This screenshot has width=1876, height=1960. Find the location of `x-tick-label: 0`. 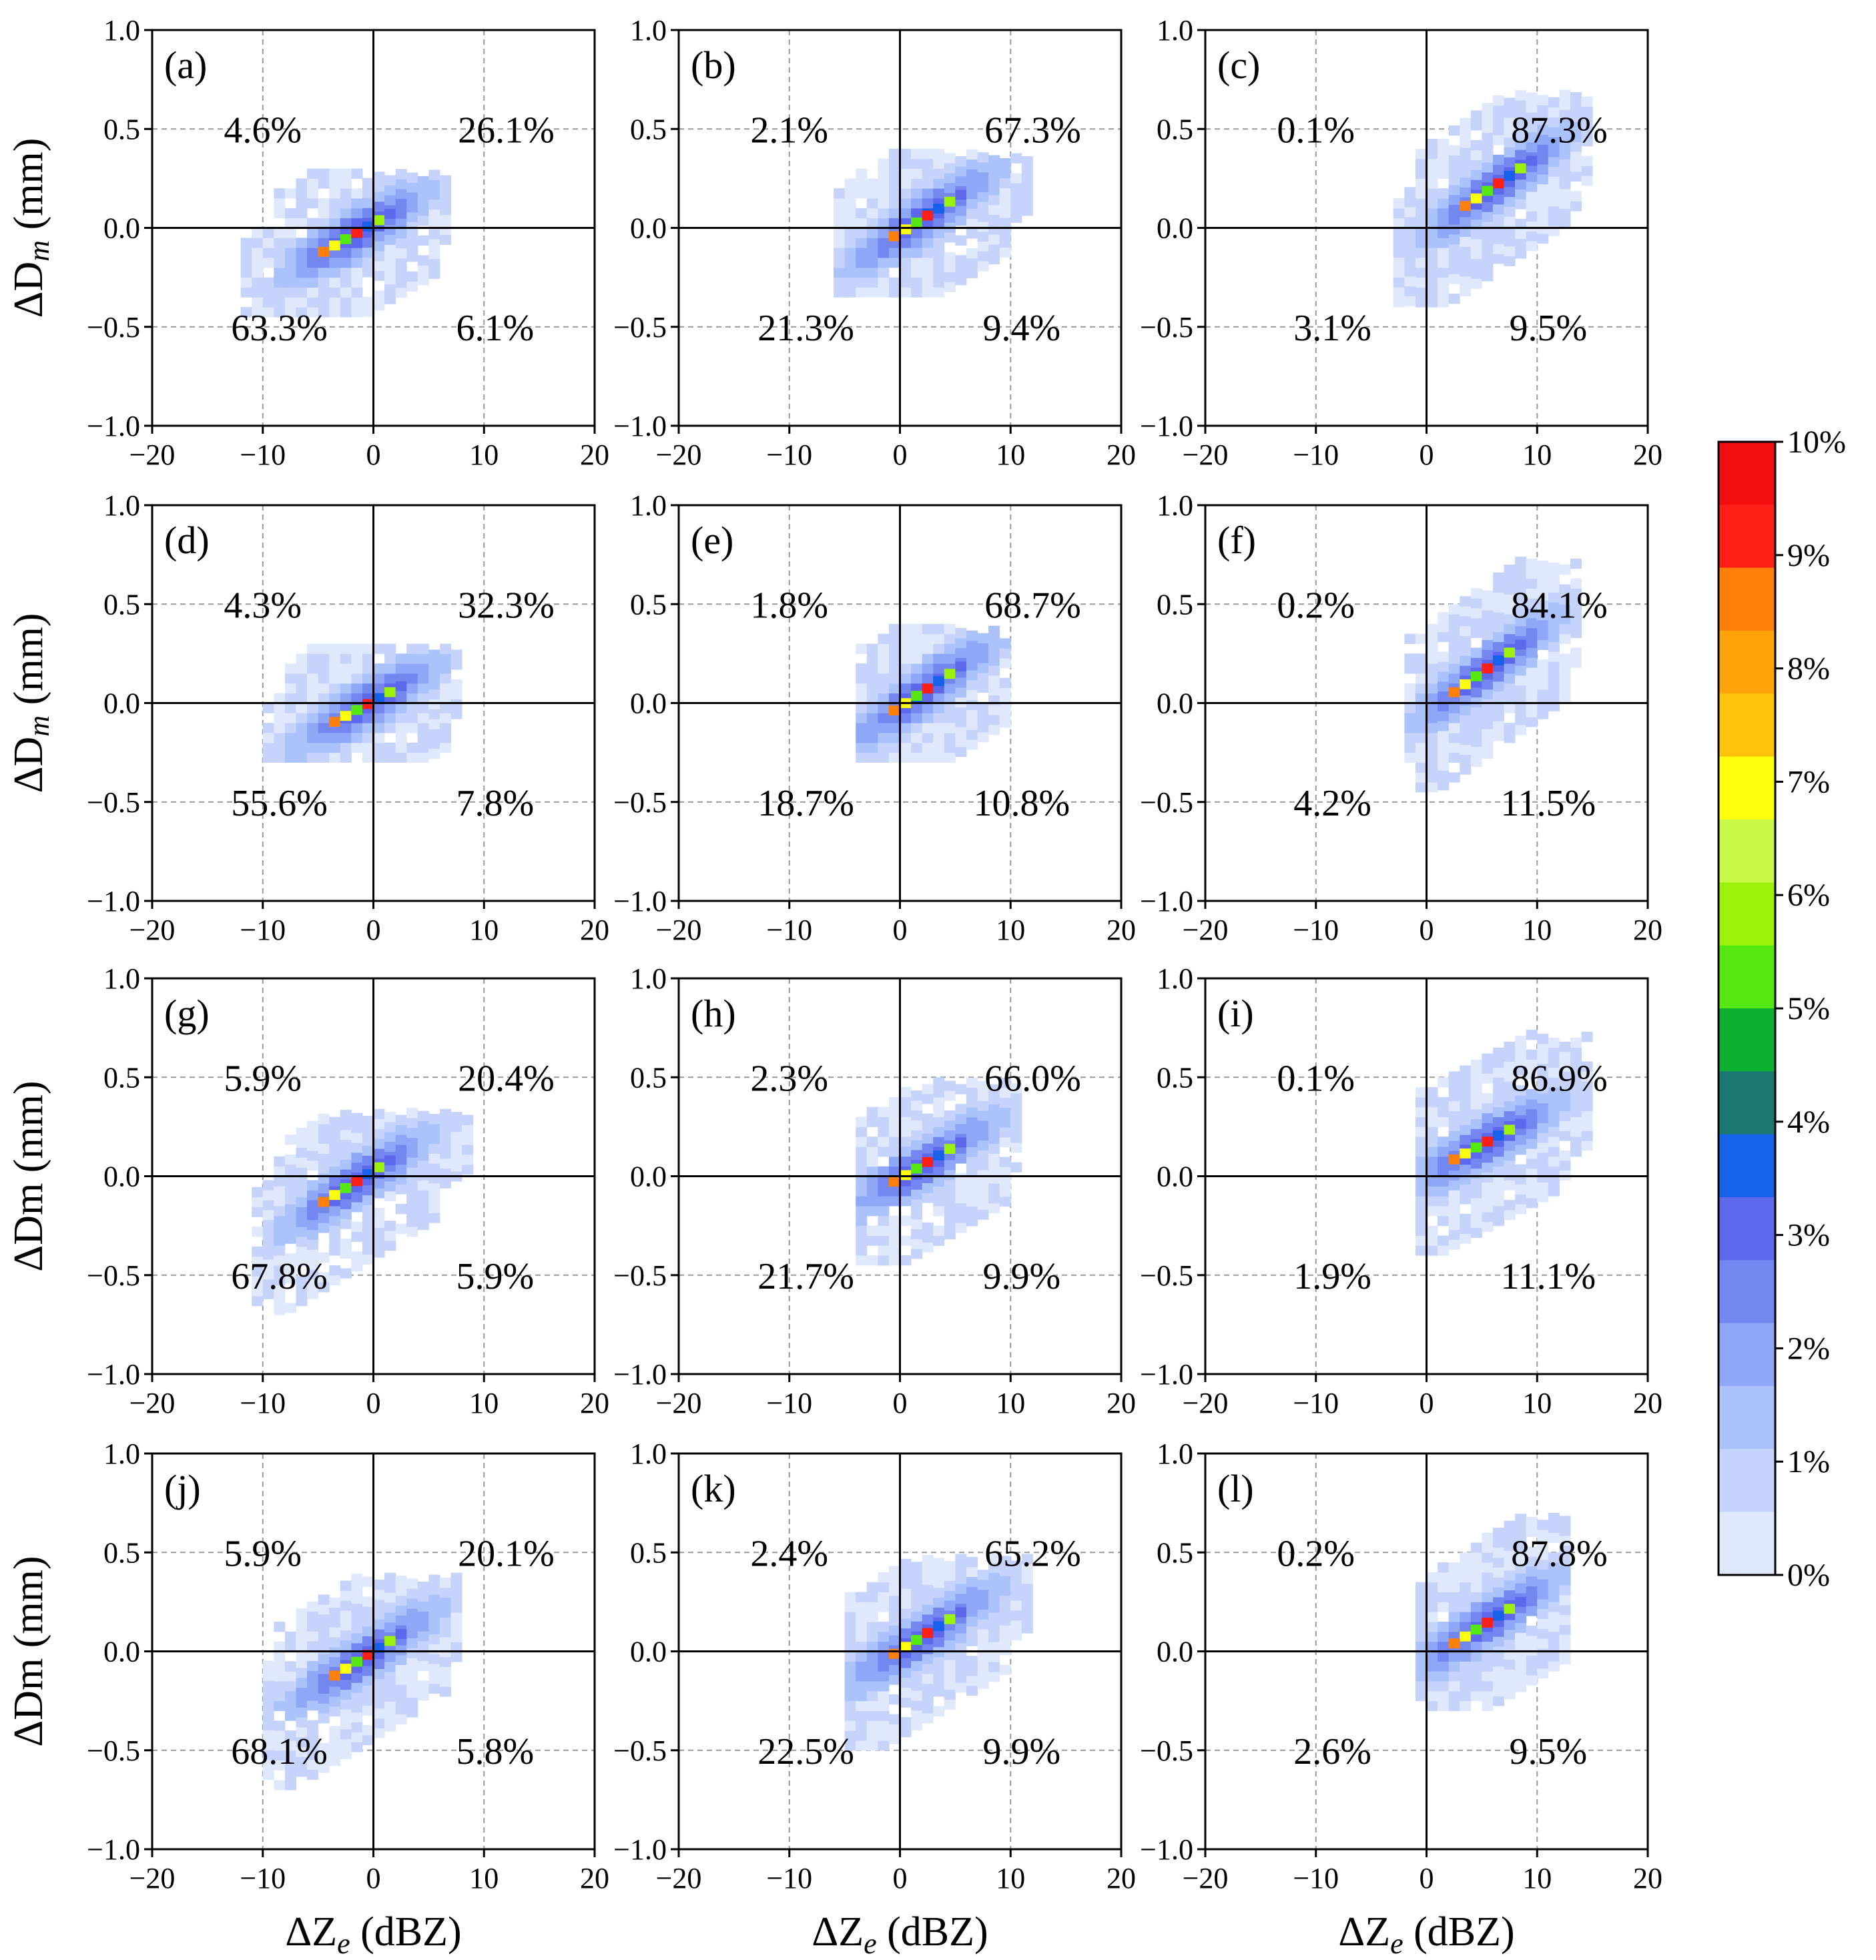

x-tick-label: 0 is located at coordinates (374, 1878).